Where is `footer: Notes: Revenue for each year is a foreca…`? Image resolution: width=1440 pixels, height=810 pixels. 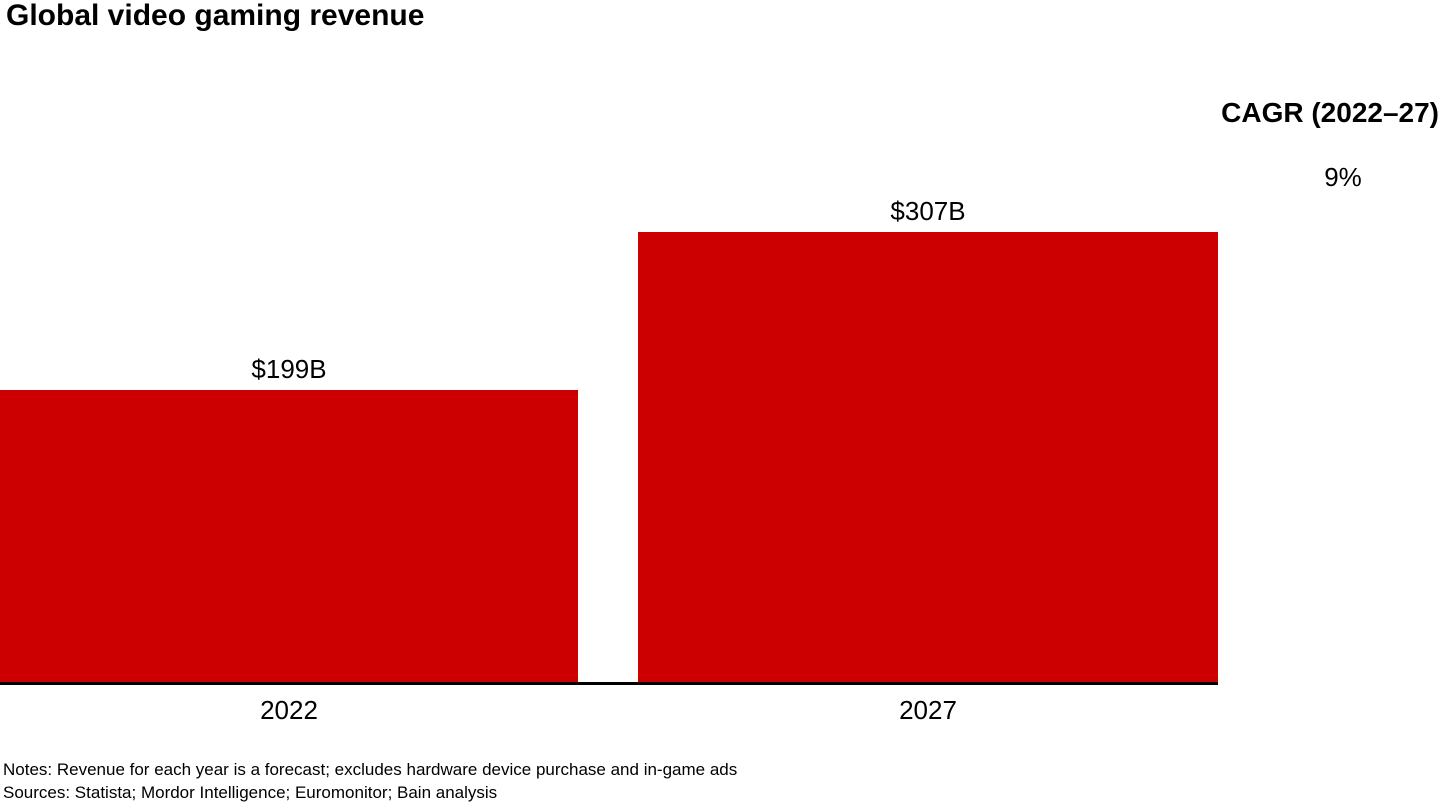 footer: Notes: Revenue for each year is a foreca… is located at coordinates (370, 781).